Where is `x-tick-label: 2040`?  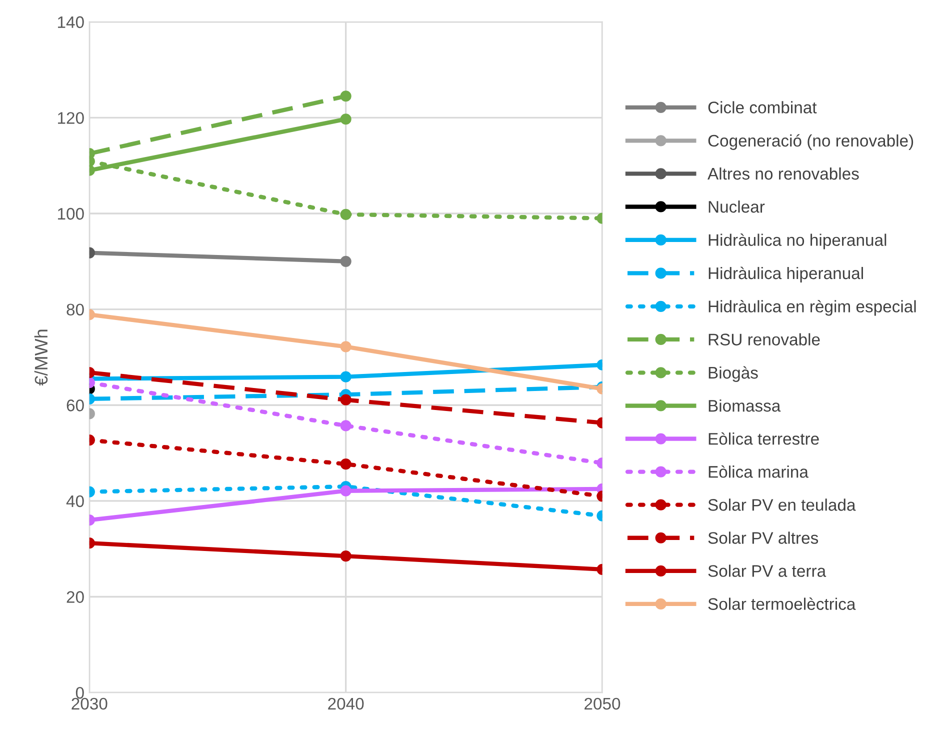
x-tick-label: 2040 is located at coordinates (346, 704).